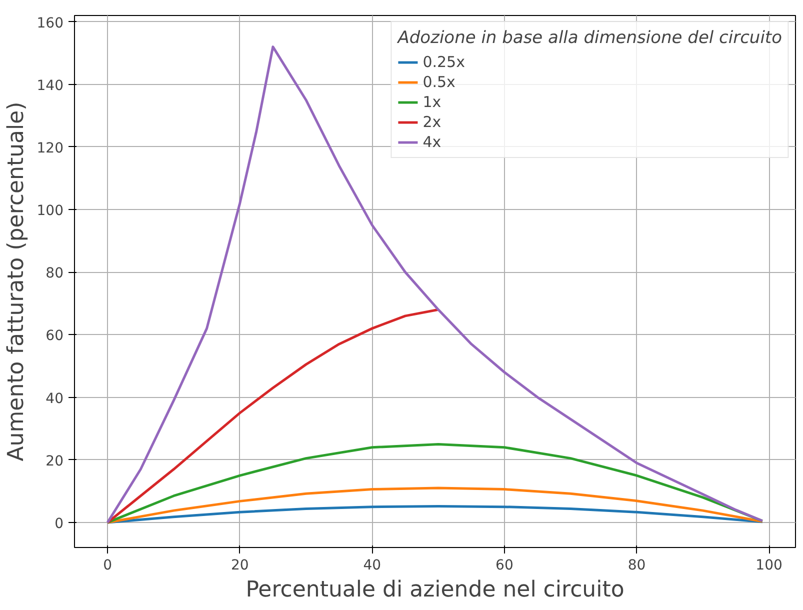  Describe the element at coordinates (107, 566) in the screenshot. I see `x-tick-label: 0` at that location.